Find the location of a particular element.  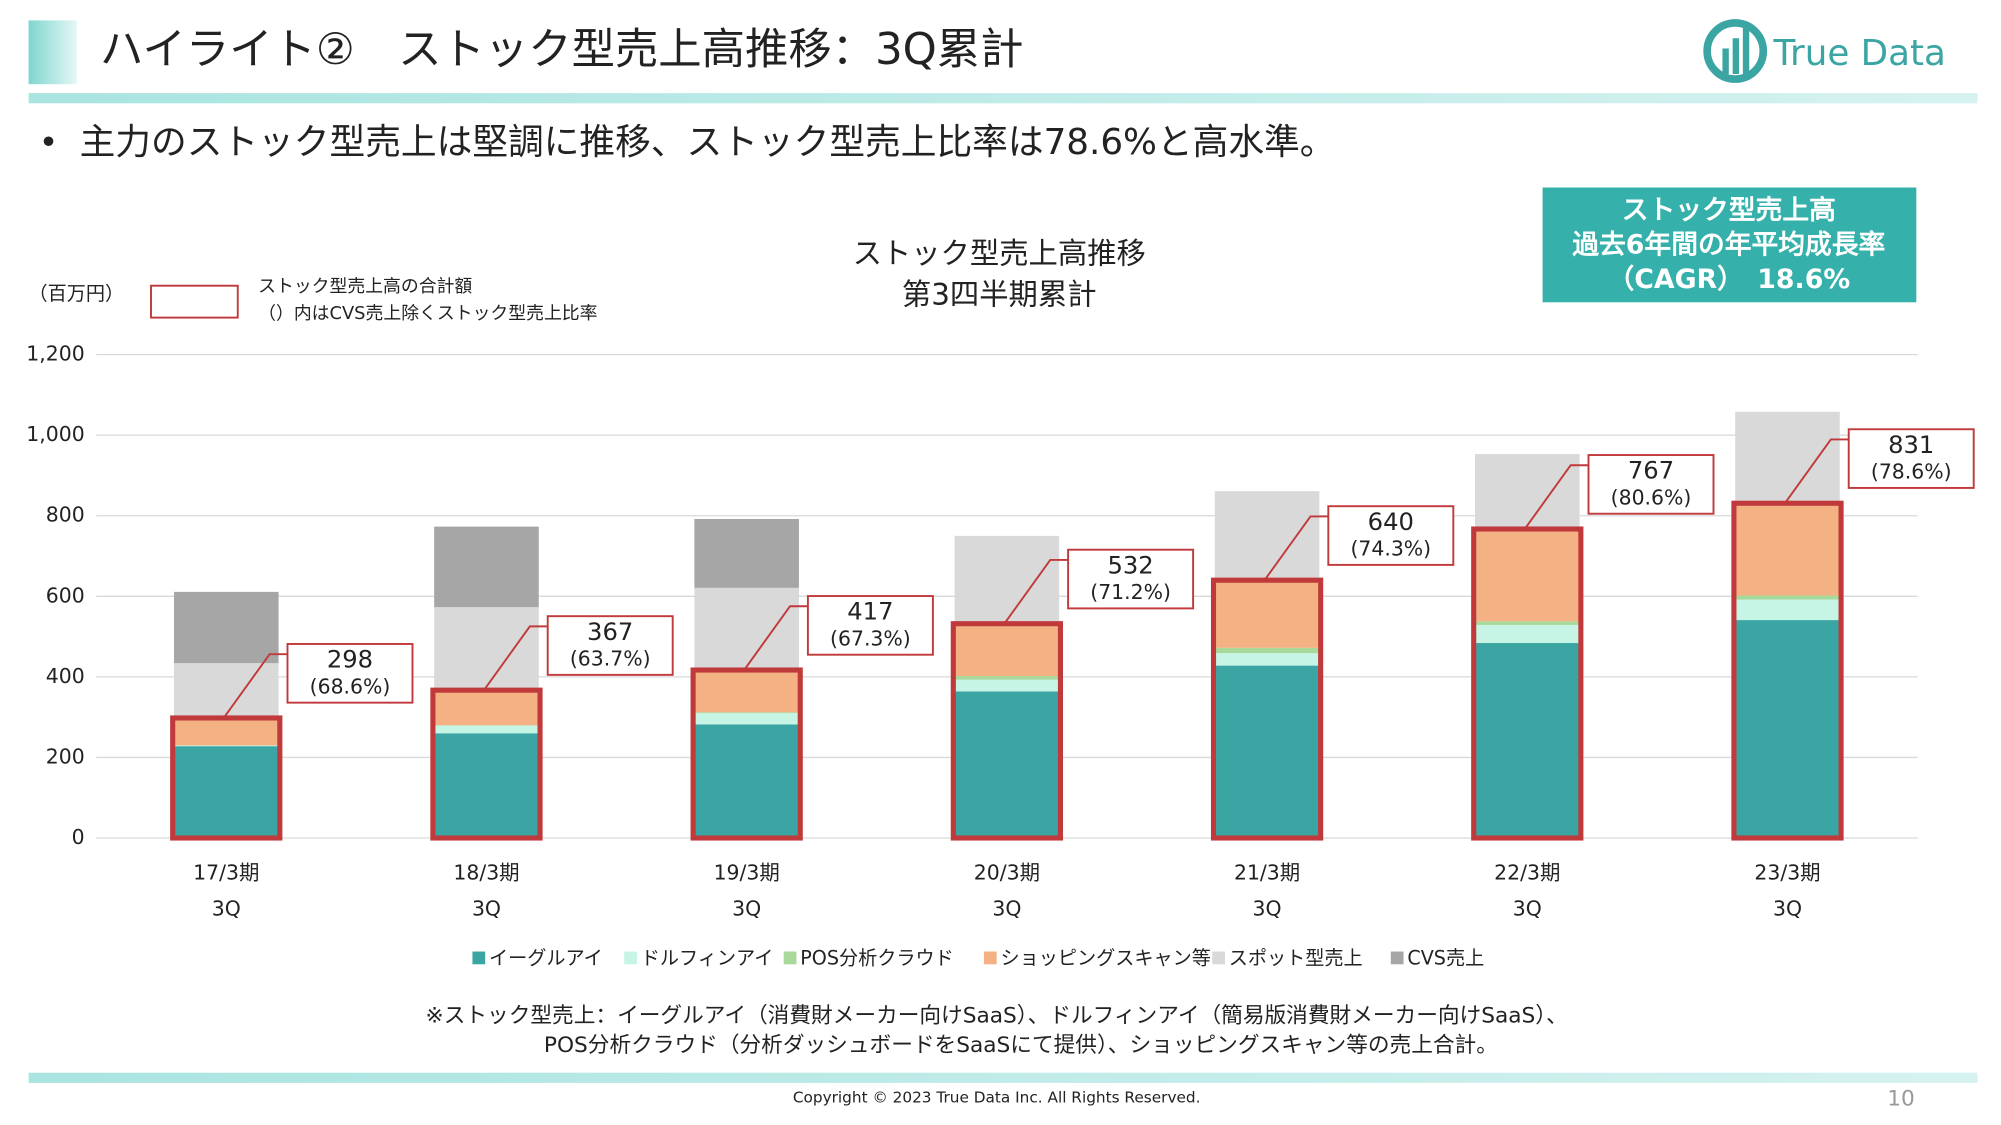

cagr-box is located at coordinates (1729, 245).